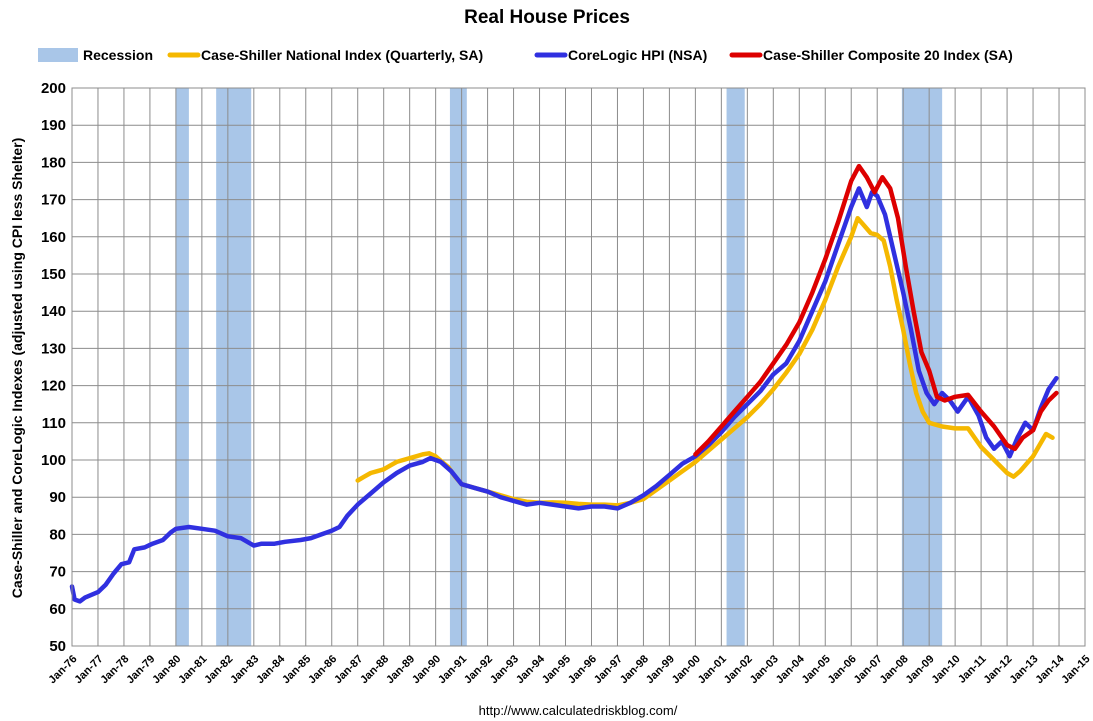  Describe the element at coordinates (54, 423) in the screenshot. I see `y-tick-label: 110` at that location.